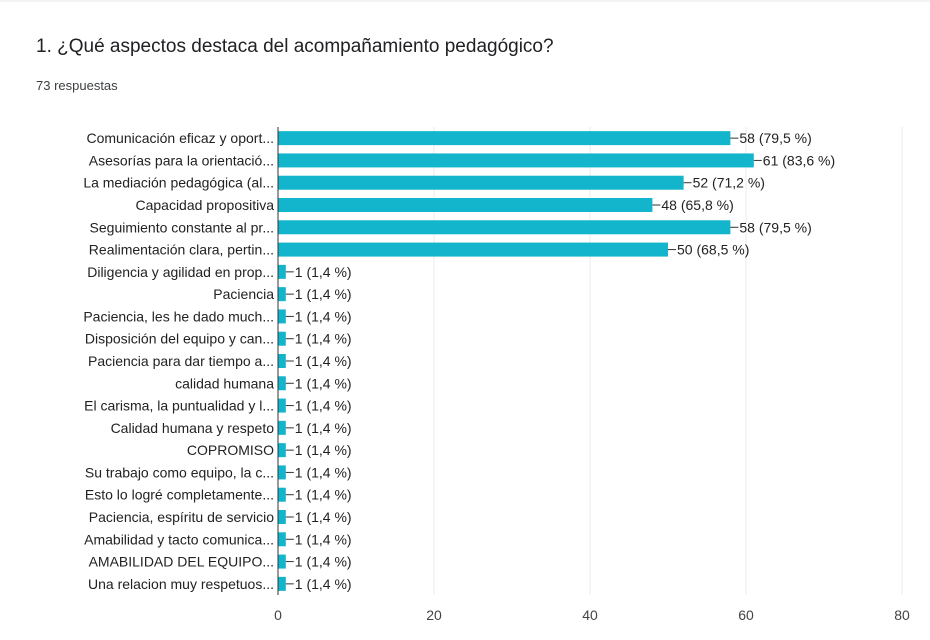 This screenshot has width=930, height=640. I want to click on category-label: COPROMISO, so click(230, 450).